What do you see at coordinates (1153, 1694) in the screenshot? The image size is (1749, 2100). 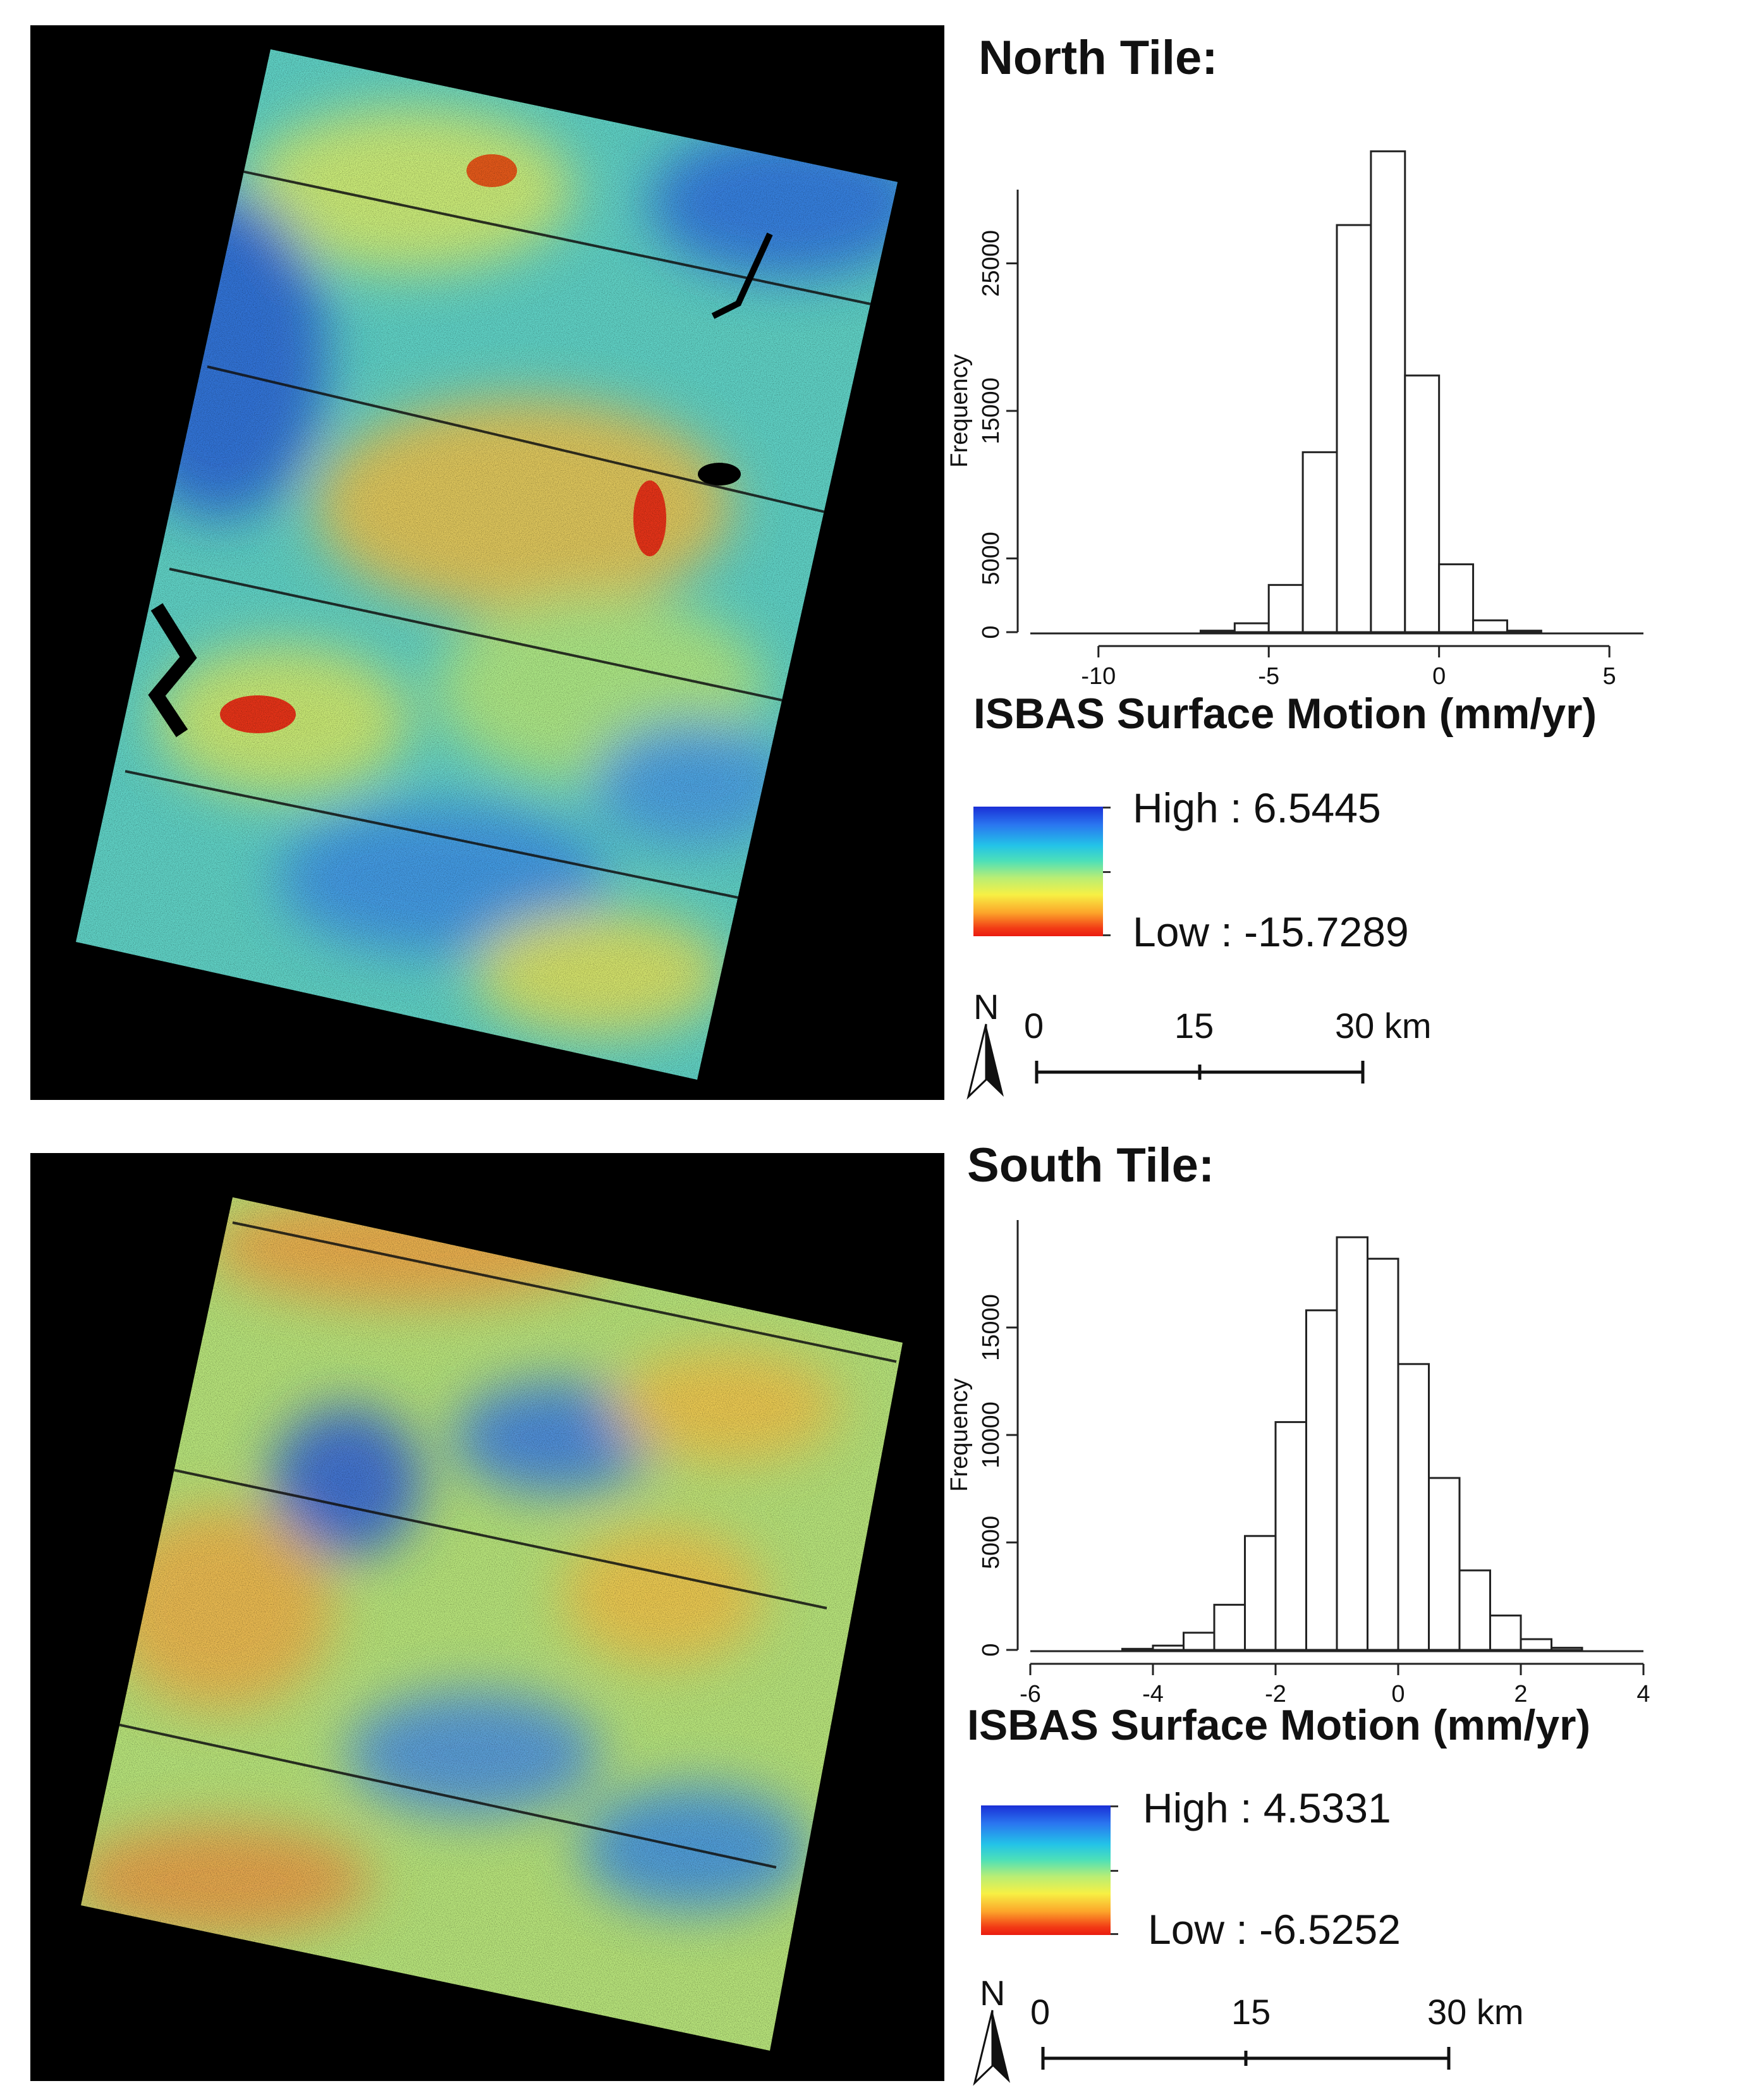 I see `x-tick-label: -4` at bounding box center [1153, 1694].